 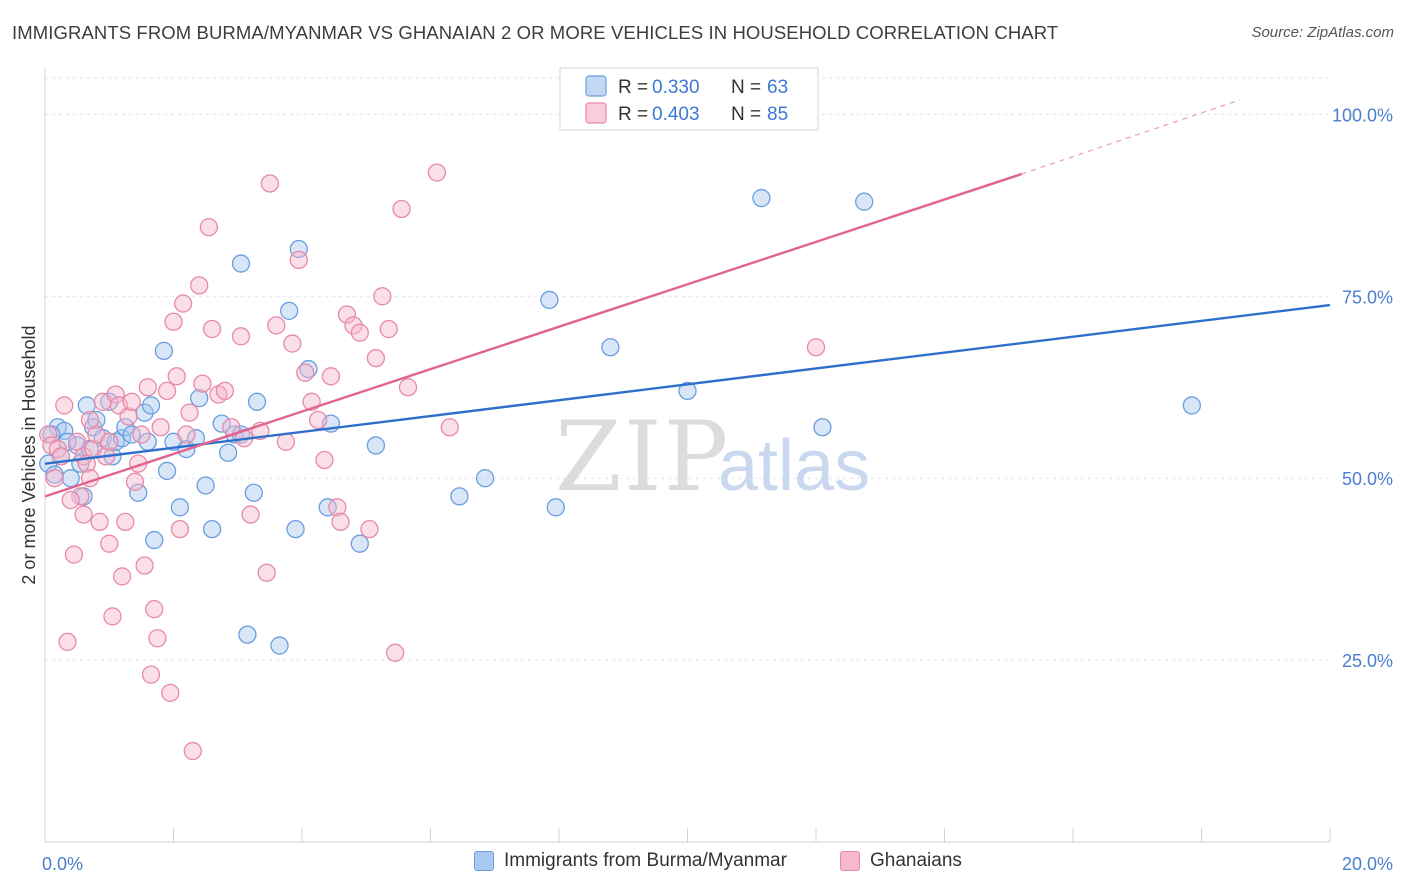 I want to click on watermark: ZIP atlas, so click(x=712, y=457).